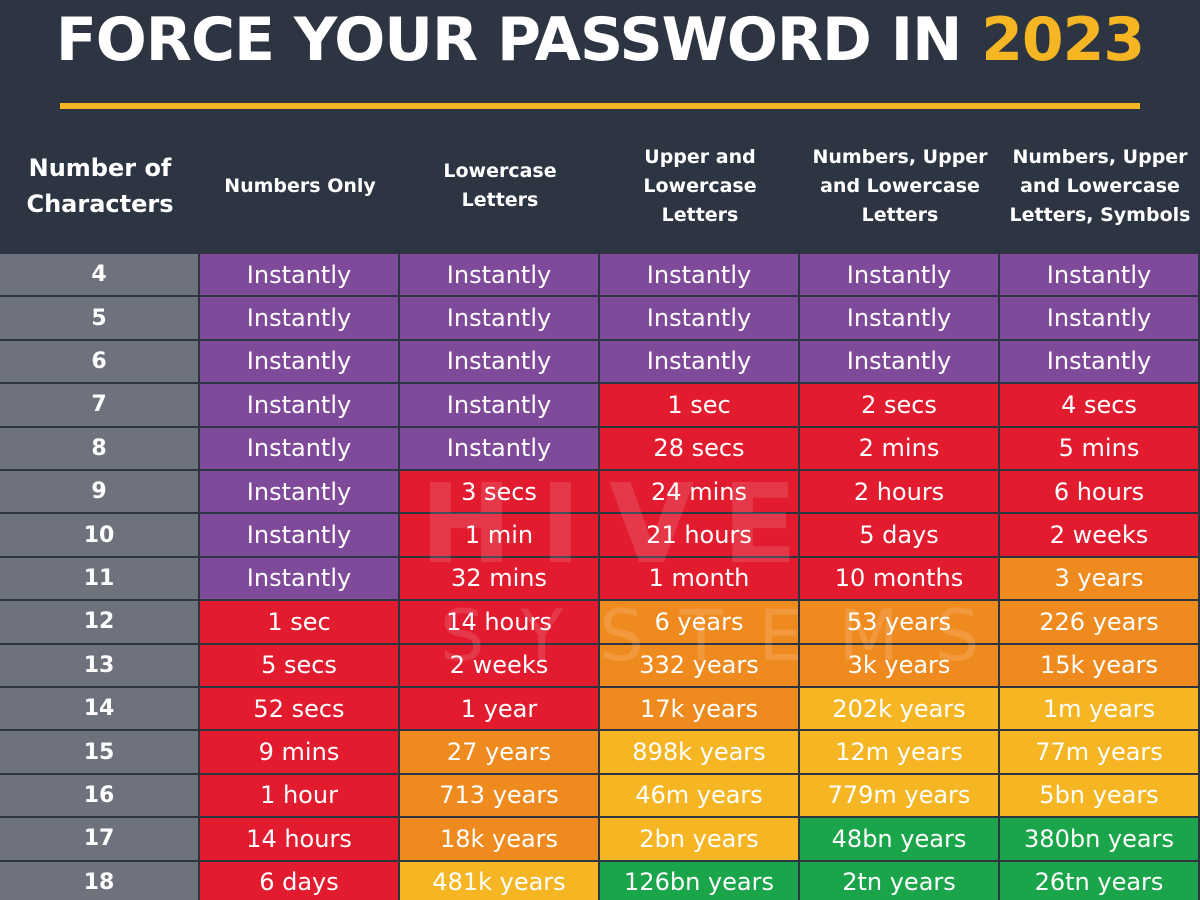 This screenshot has height=900, width=1200. Describe the element at coordinates (300, 753) in the screenshot. I see `crack-time-cell: 9 mins` at that location.